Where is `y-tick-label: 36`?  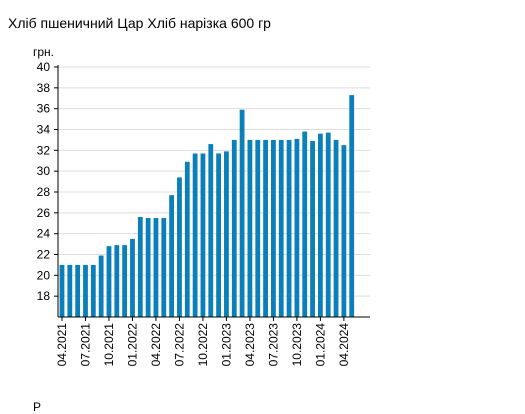
y-tick-label: 36 is located at coordinates (44, 109).